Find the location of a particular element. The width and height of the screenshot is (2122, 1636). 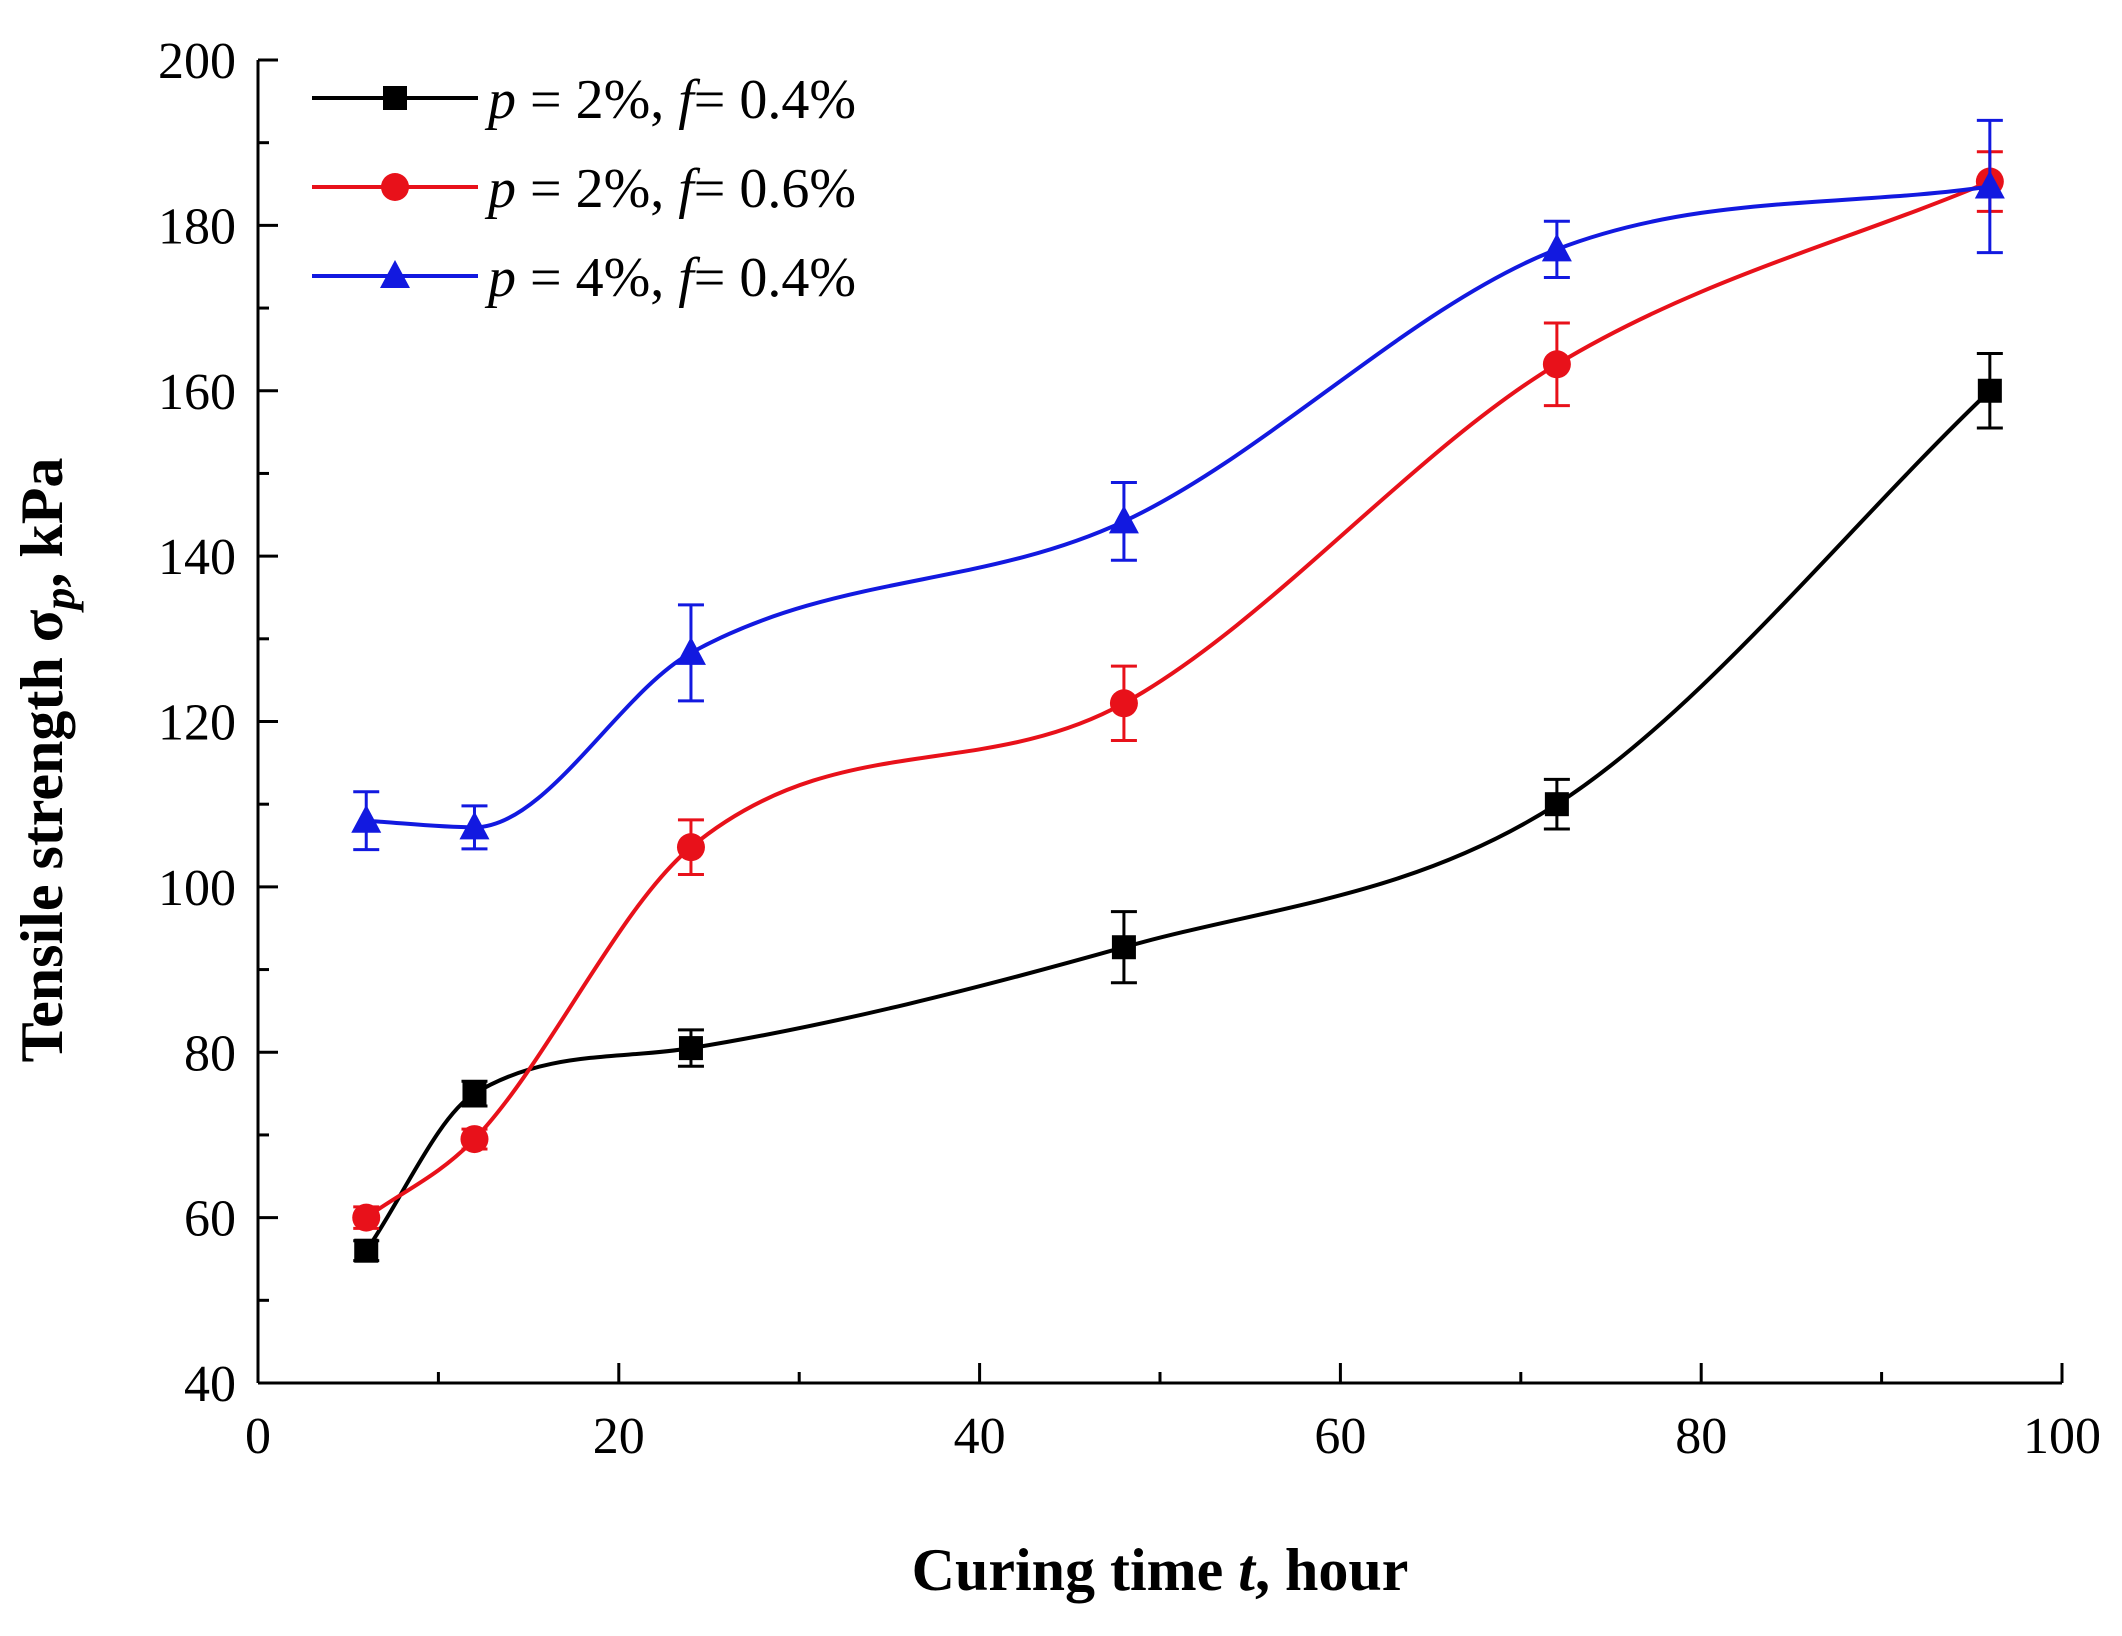

y-tick-label: 180 is located at coordinates (197, 226).